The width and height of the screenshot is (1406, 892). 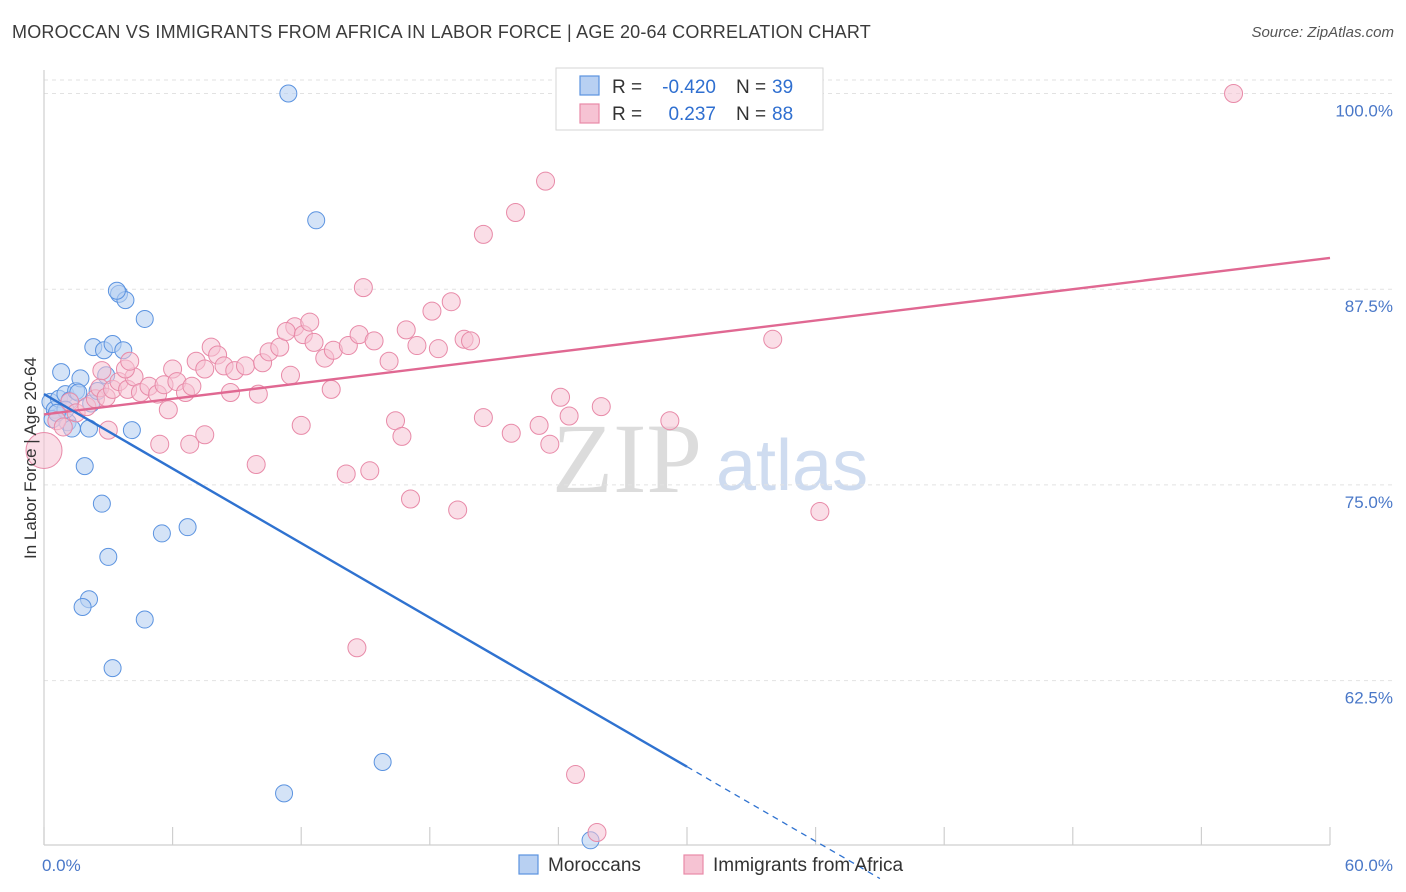 I want to click on x-tick-label-min: 0.0%, so click(x=61, y=865).